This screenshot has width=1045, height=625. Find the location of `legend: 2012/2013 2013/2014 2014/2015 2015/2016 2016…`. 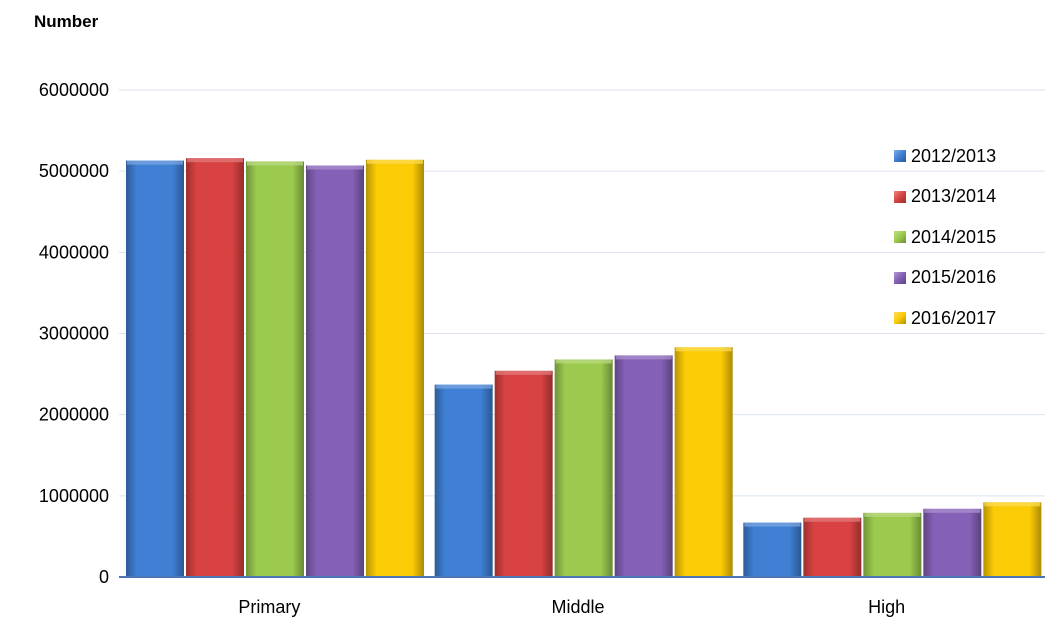

legend: 2012/2013 2013/2014 2014/2015 2015/2016 2016… is located at coordinates (945, 237).